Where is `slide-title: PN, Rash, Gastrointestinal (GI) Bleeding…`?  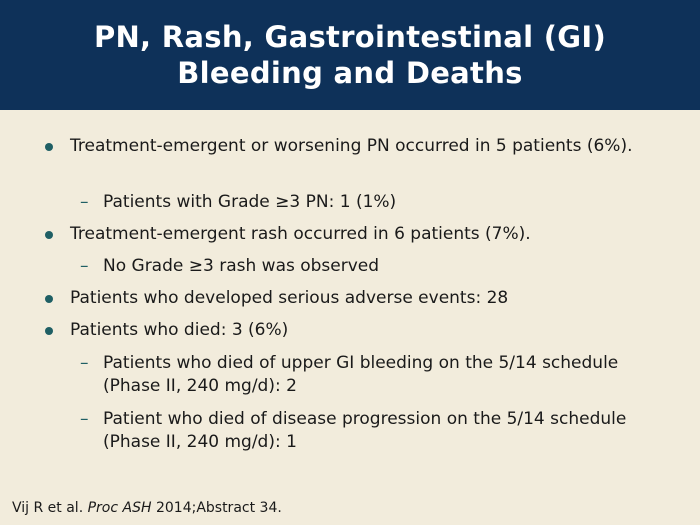
slide-title: PN, Rash, Gastrointestinal (GI) Bleeding… is located at coordinates (350, 55).